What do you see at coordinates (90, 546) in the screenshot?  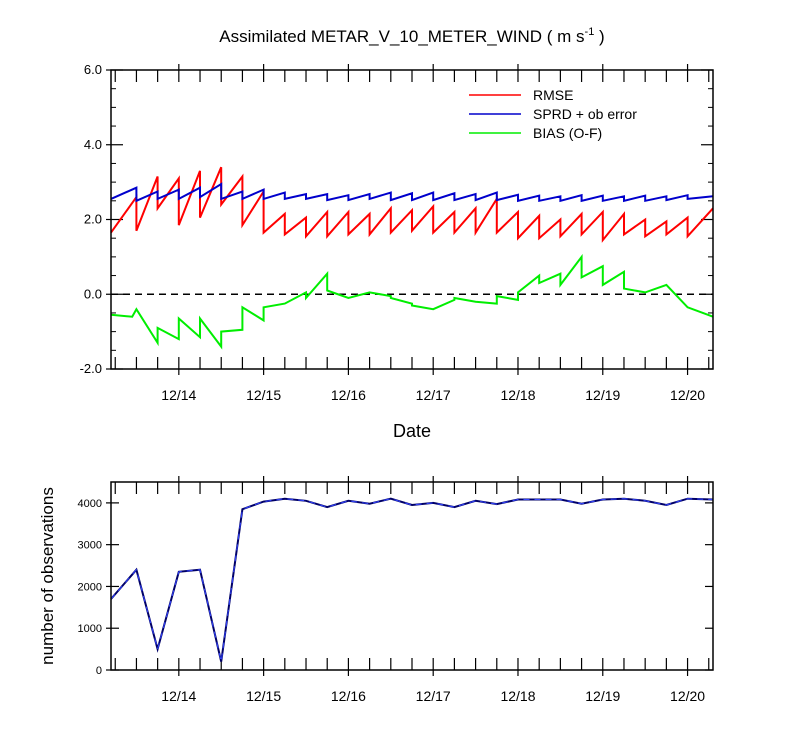 I see `y-tick-label: 3000` at bounding box center [90, 546].